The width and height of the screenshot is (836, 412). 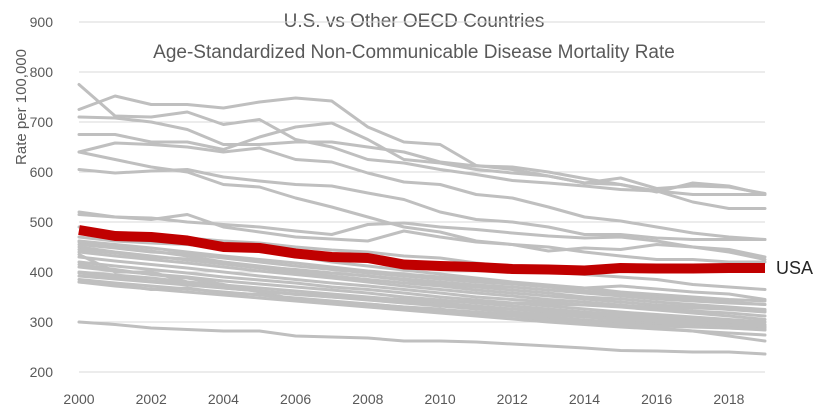 What do you see at coordinates (42, 372) in the screenshot?
I see `y-tick-label: 200` at bounding box center [42, 372].